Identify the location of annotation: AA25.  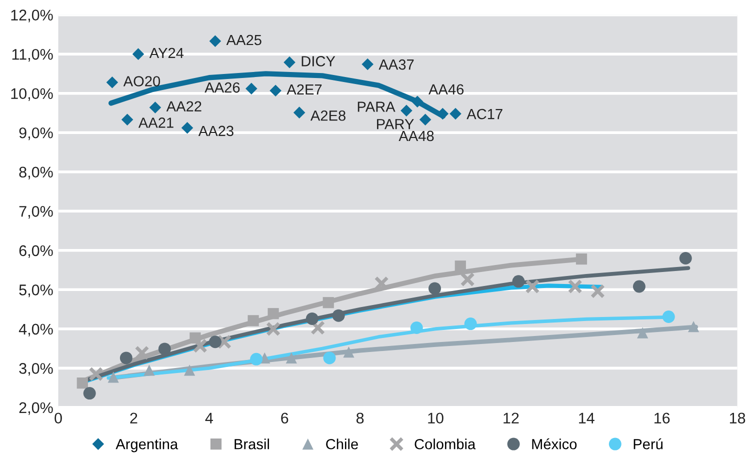
(244, 40).